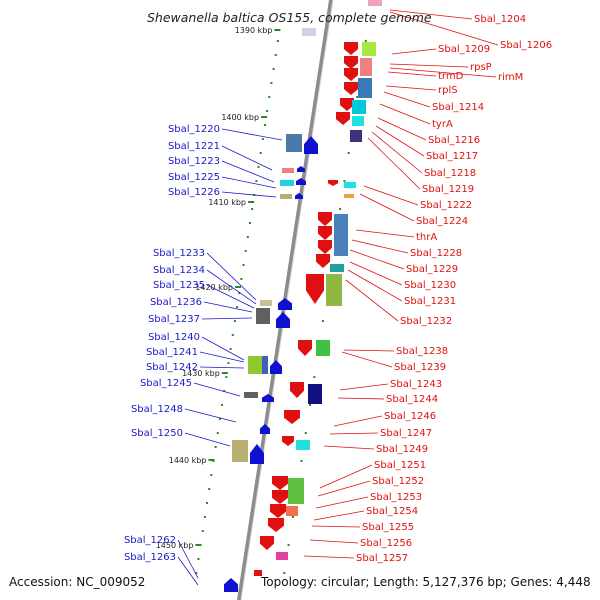 The height and width of the screenshot is (600, 600). I want to click on gene-label: tyrA, so click(442, 124).